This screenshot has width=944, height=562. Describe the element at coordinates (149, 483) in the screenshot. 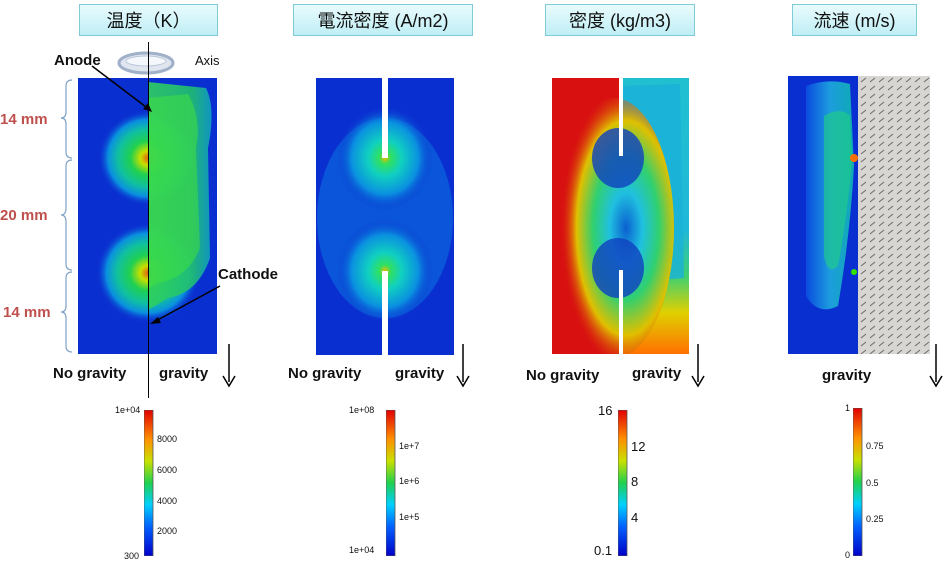

I see `temperature-colorbar` at that location.